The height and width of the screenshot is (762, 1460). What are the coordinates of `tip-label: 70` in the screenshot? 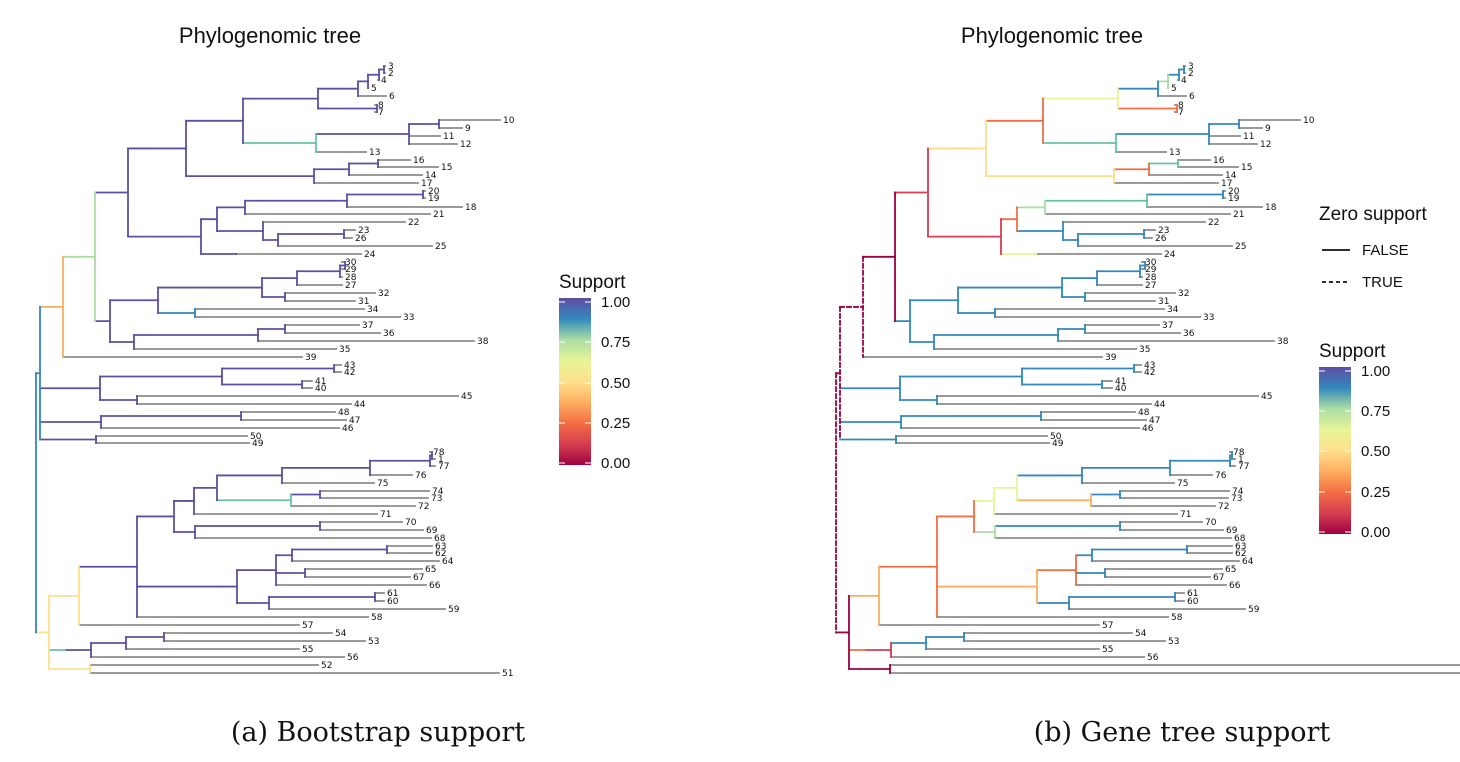 It's located at (1211, 523).